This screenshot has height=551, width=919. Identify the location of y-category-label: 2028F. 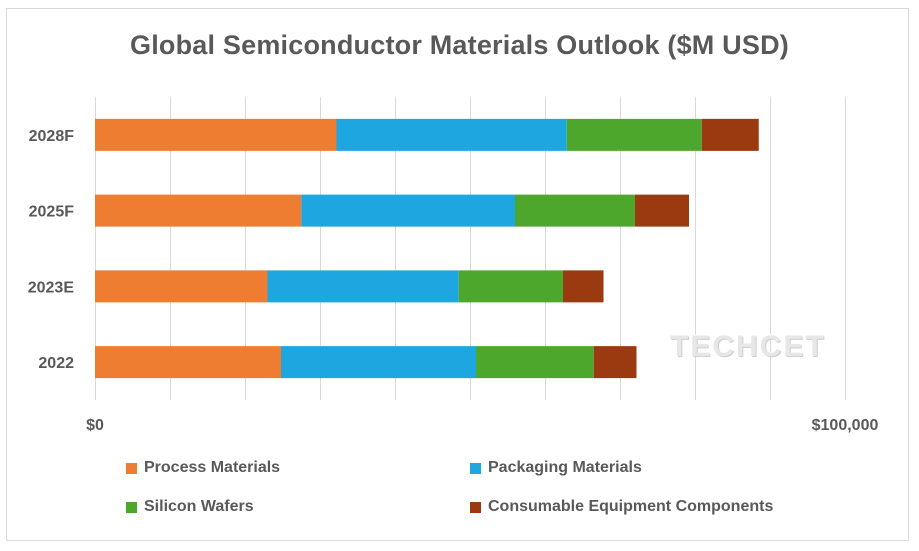
(52, 136).